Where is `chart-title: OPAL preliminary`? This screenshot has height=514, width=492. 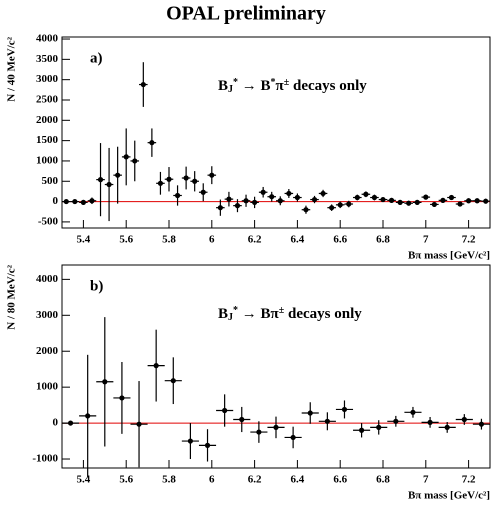 chart-title: OPAL preliminary is located at coordinates (246, 14).